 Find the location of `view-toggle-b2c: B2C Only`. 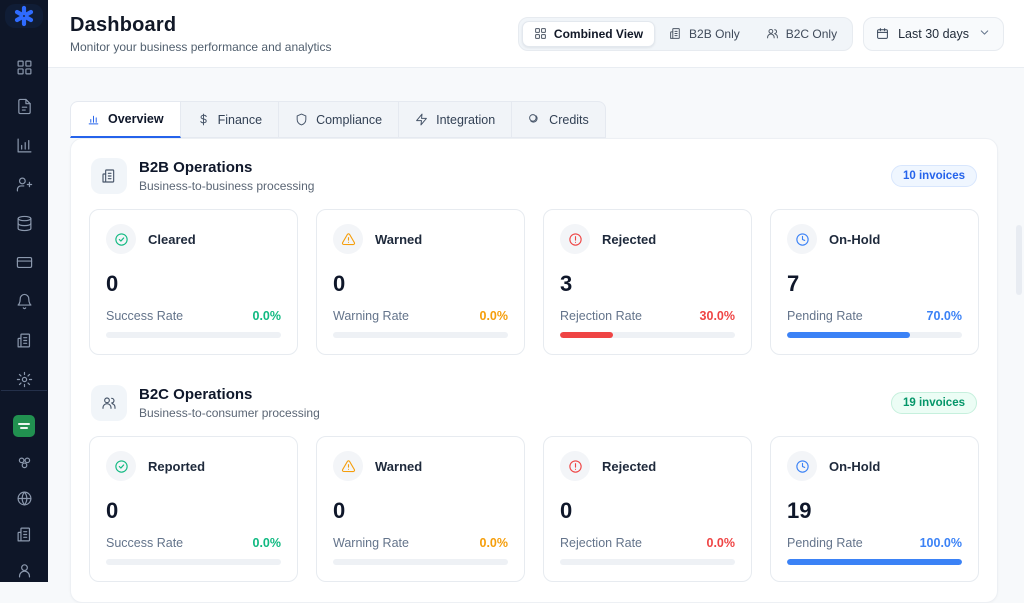

view-toggle-b2c: B2C Only is located at coordinates (801, 34).